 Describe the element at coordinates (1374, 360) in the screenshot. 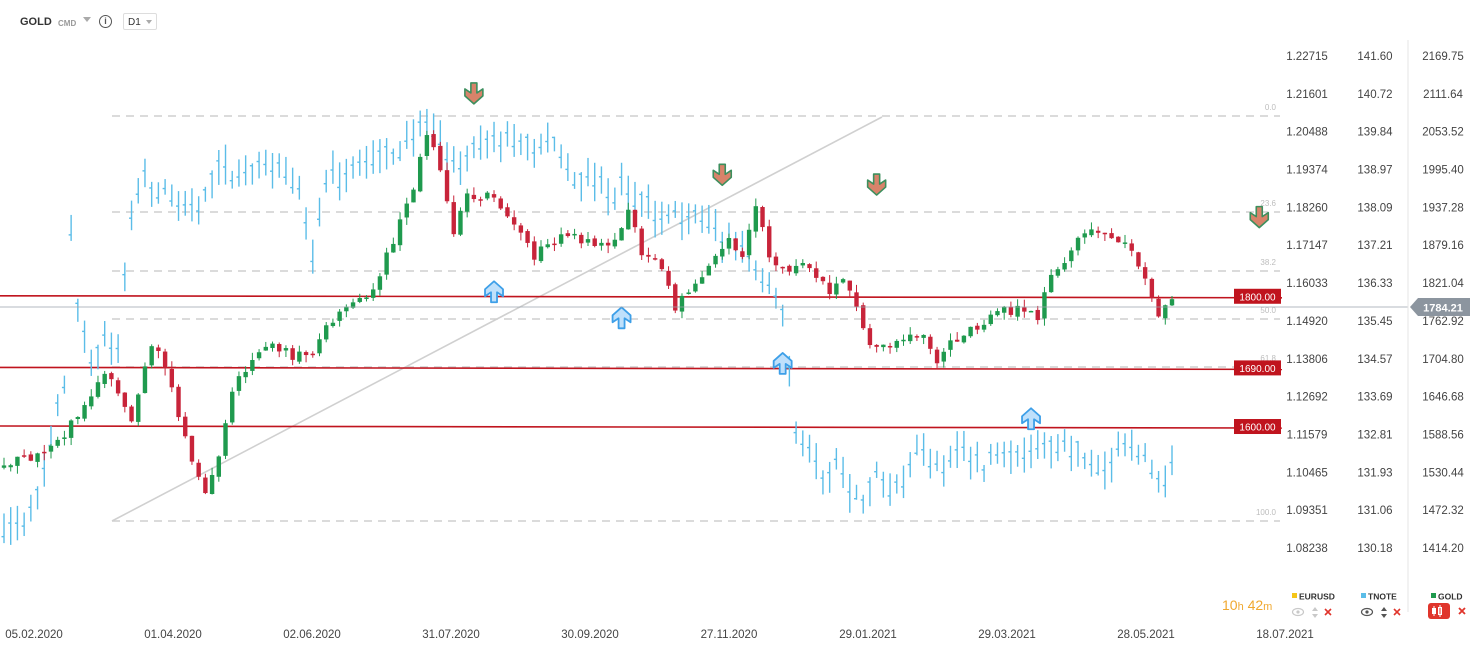

I see `price-axis-tick: 134.57` at that location.